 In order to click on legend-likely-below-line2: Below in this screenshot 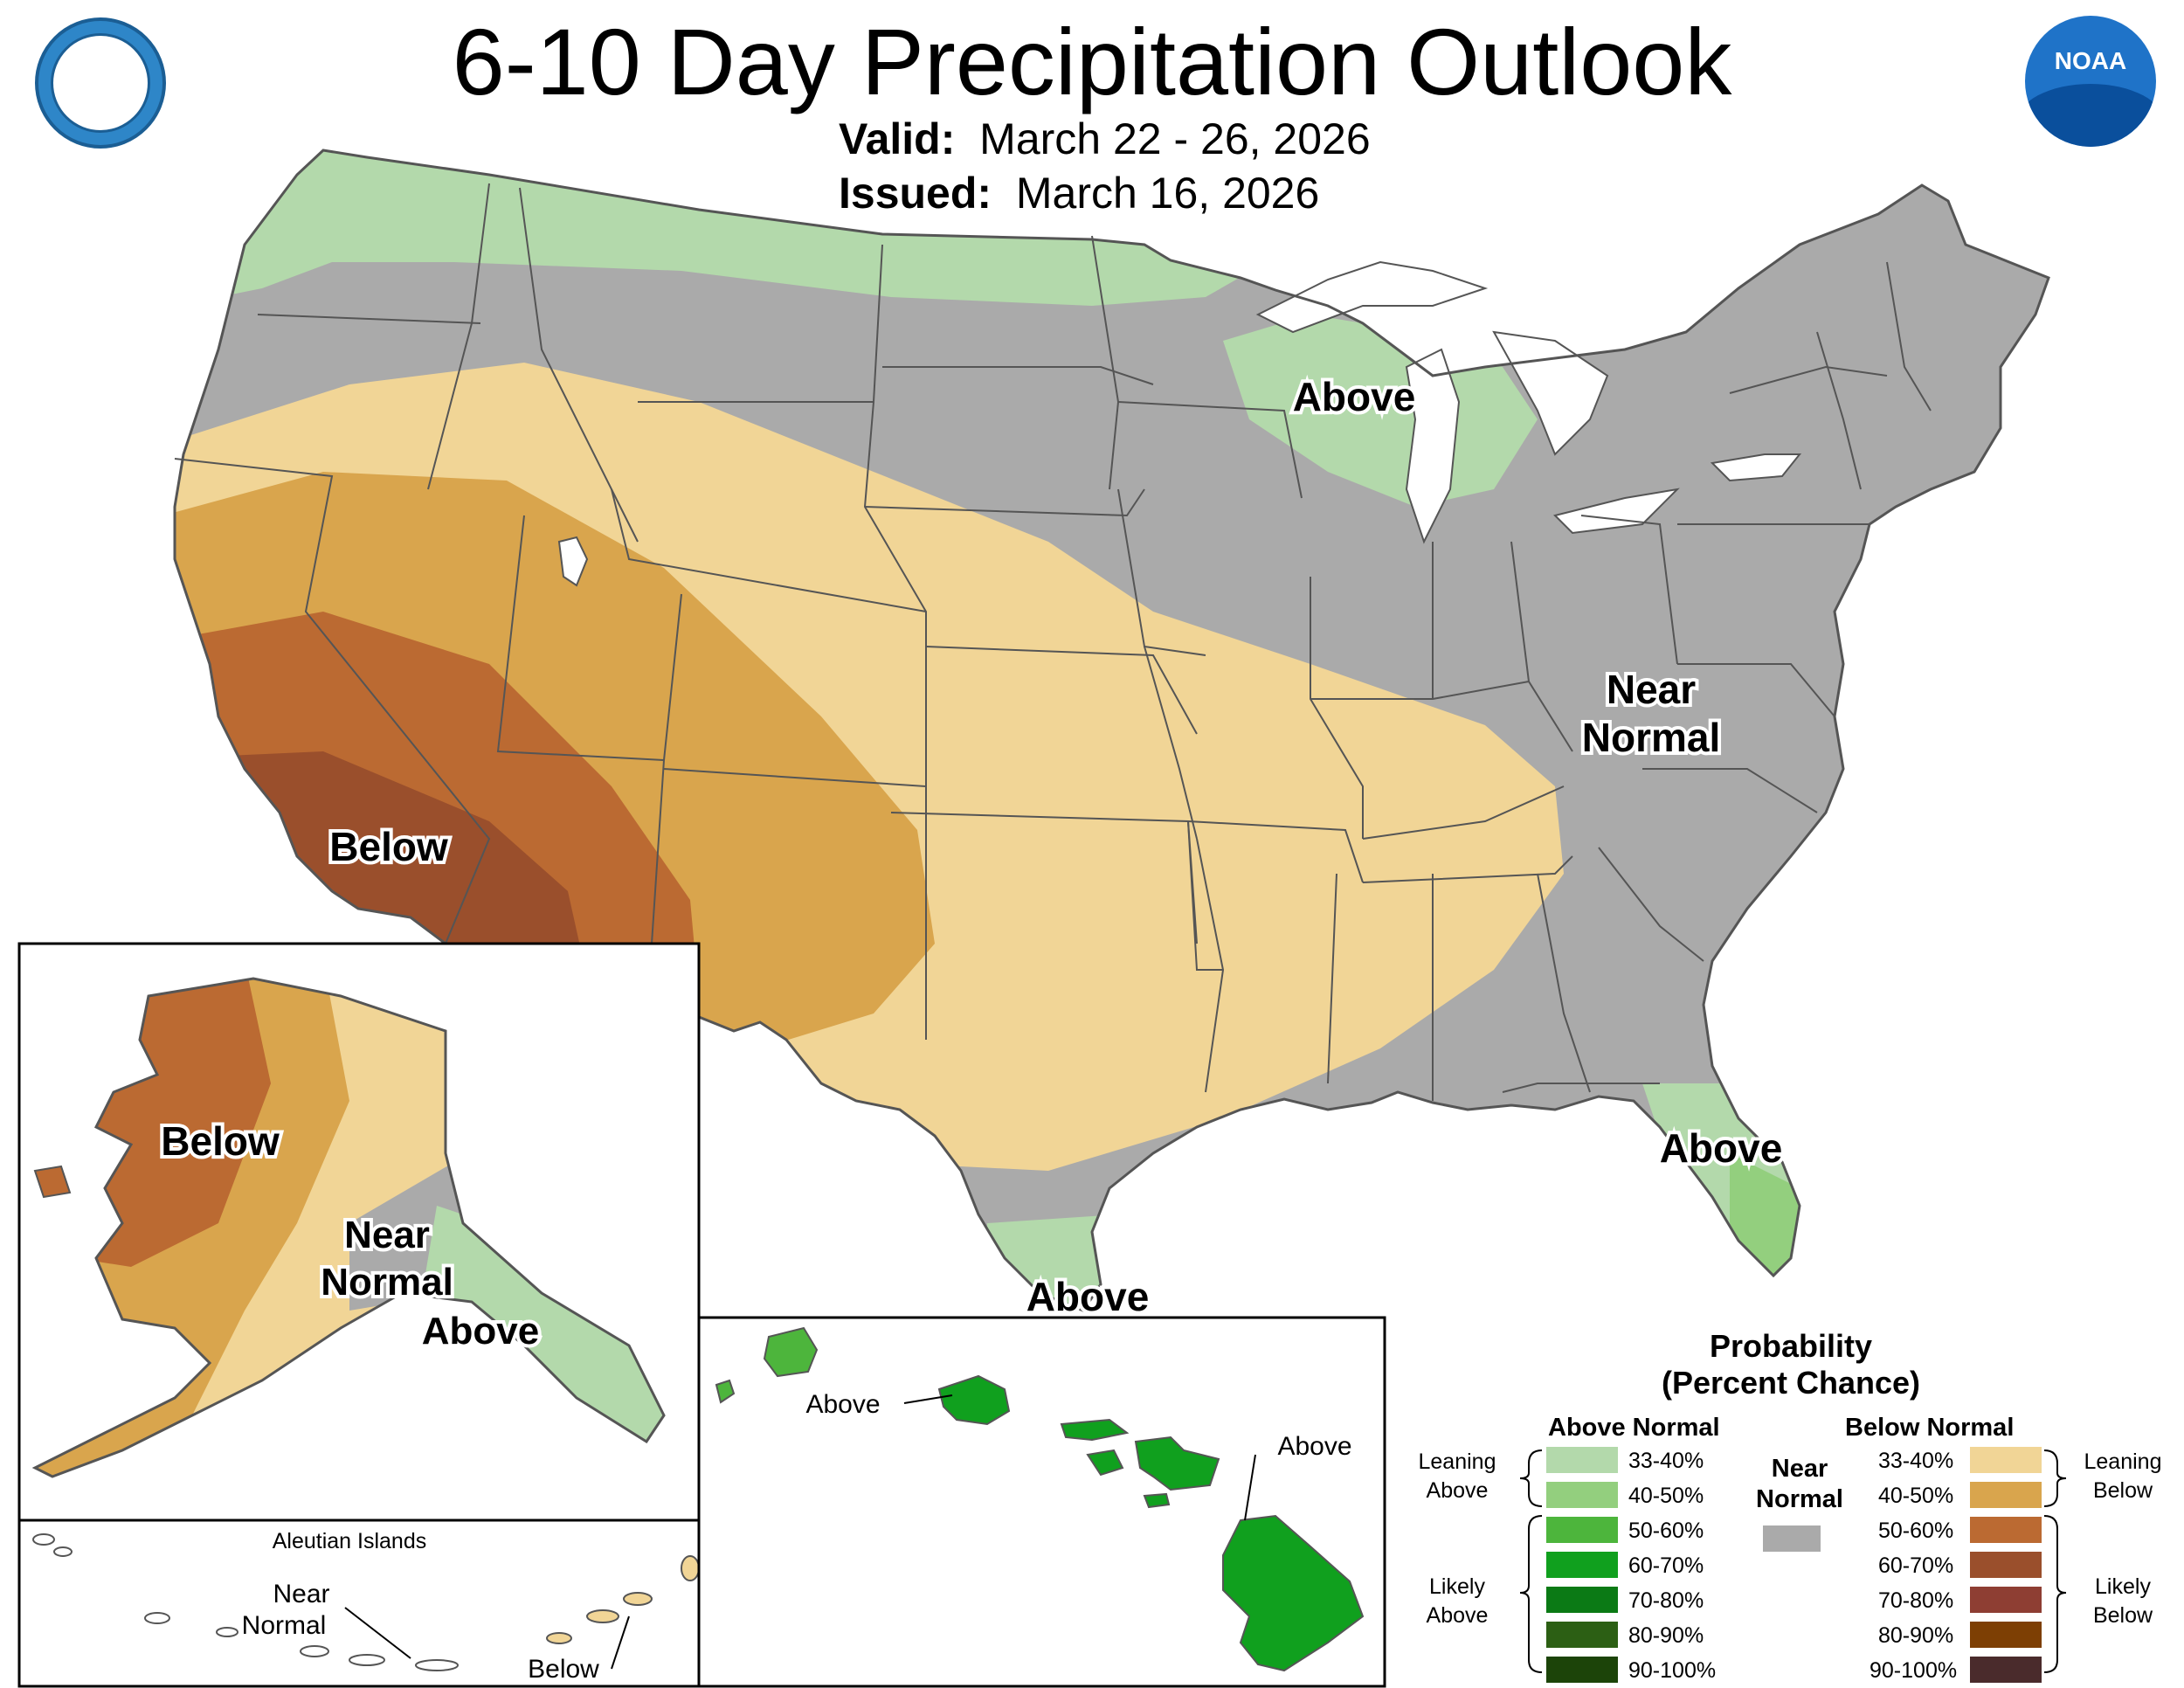, I will do `click(2122, 1615)`.